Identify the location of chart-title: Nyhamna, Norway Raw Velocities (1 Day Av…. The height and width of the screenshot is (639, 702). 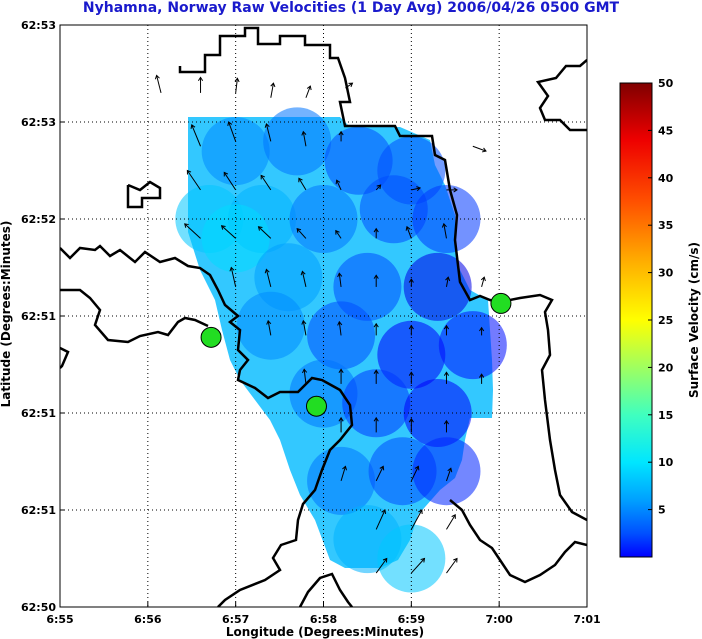
(351, 8).